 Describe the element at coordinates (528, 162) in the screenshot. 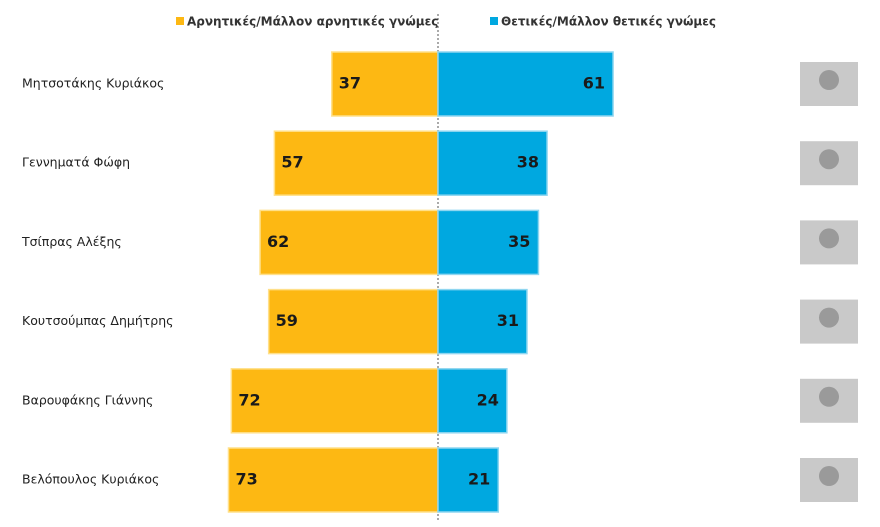

I see `value-label: 38` at that location.